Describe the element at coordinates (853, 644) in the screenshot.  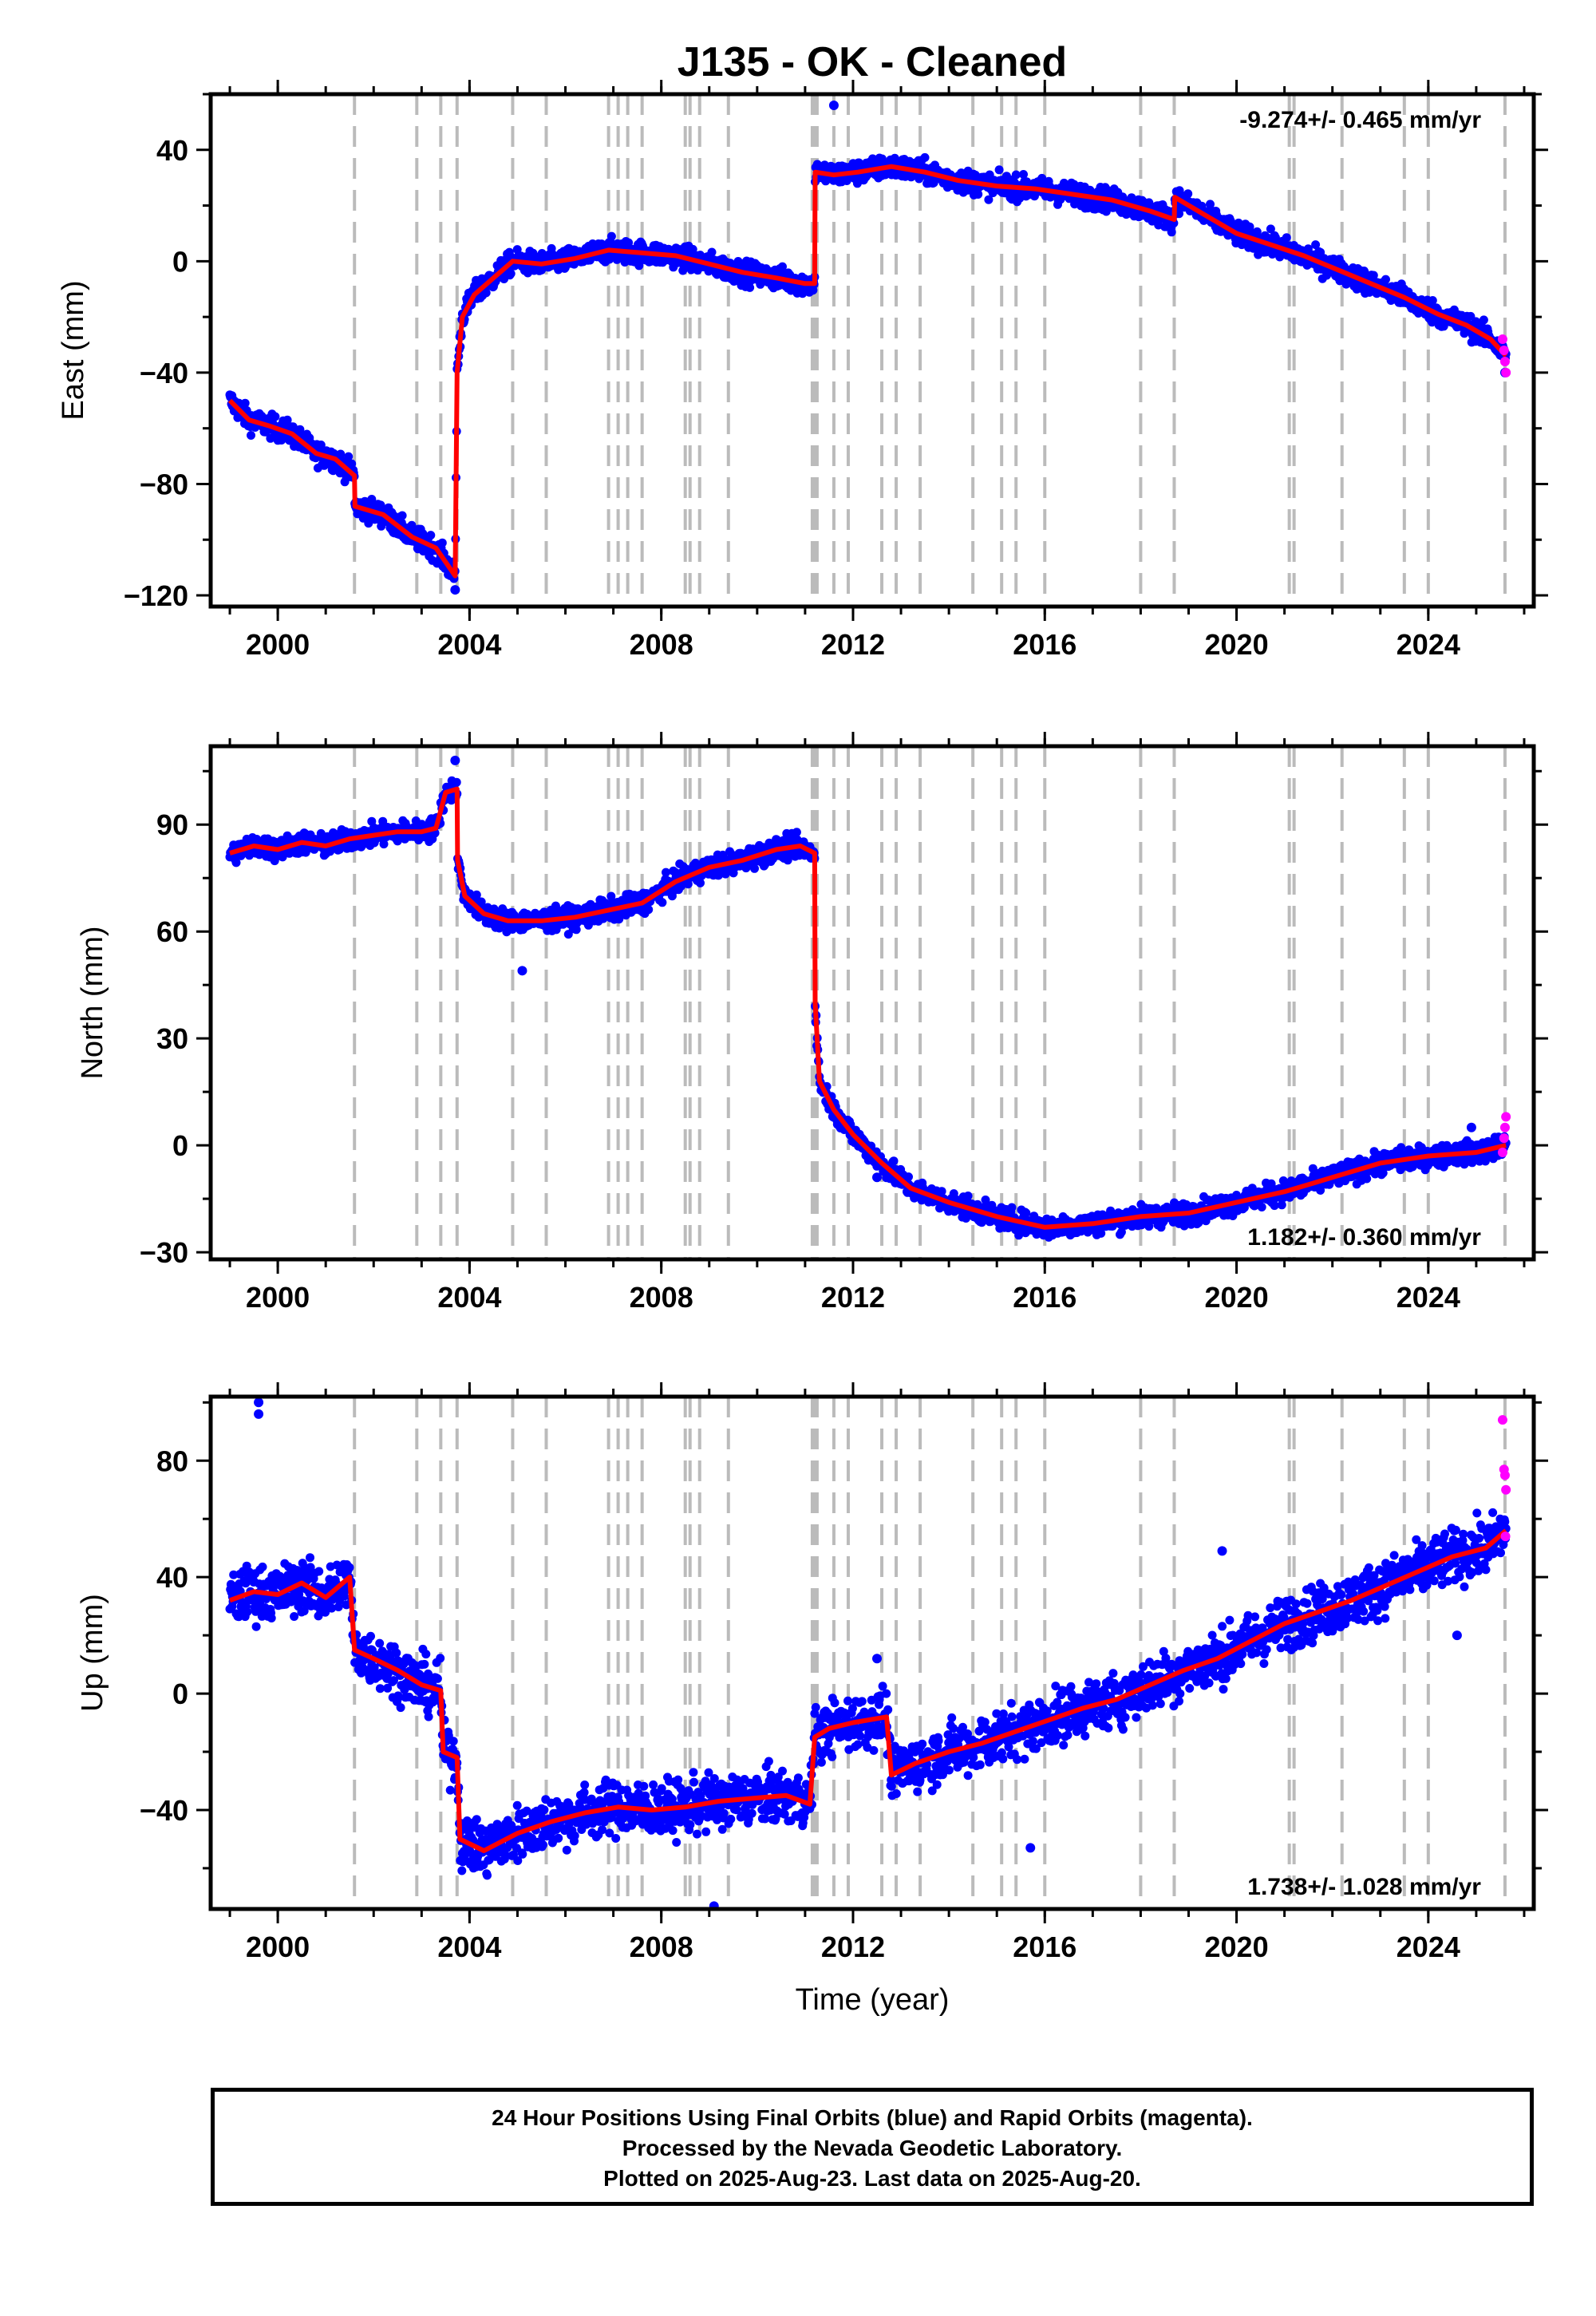
I see `x-tick-label: 2012` at that location.